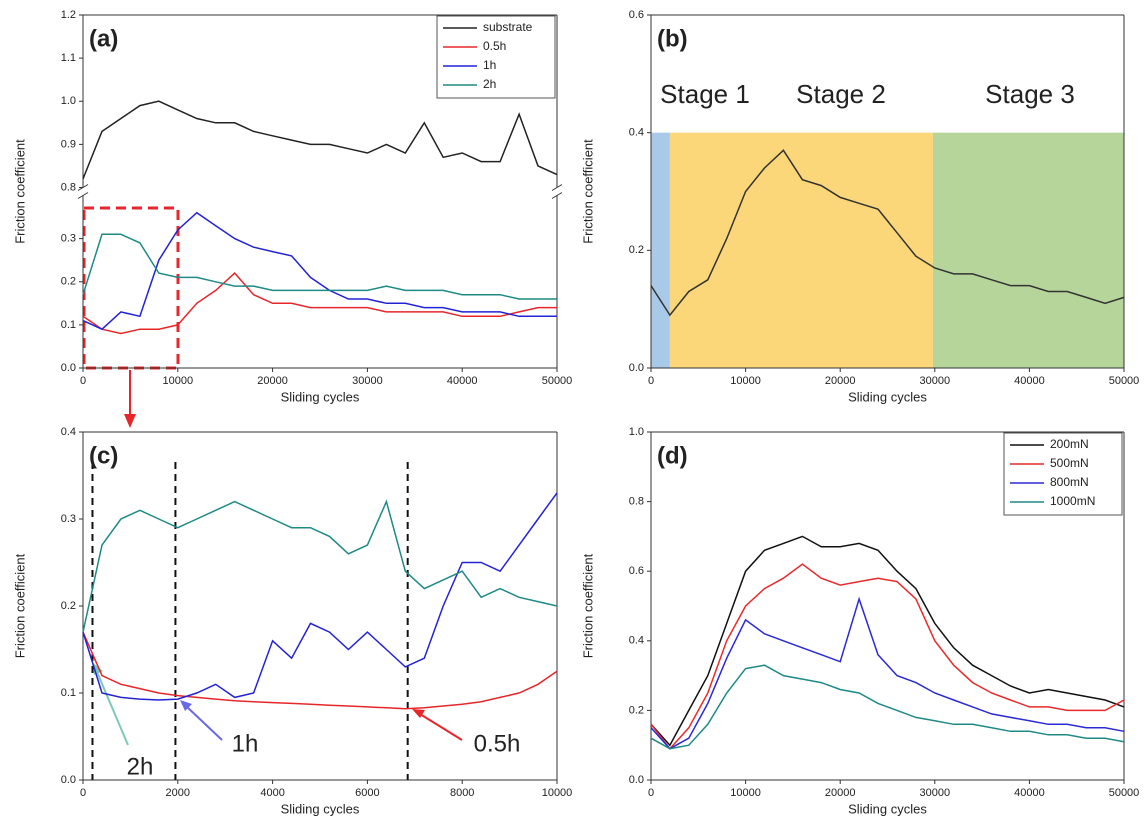 Image resolution: width=1147 pixels, height=835 pixels. What do you see at coordinates (68, 58) in the screenshot?
I see `y-tick-label: 1.1` at bounding box center [68, 58].